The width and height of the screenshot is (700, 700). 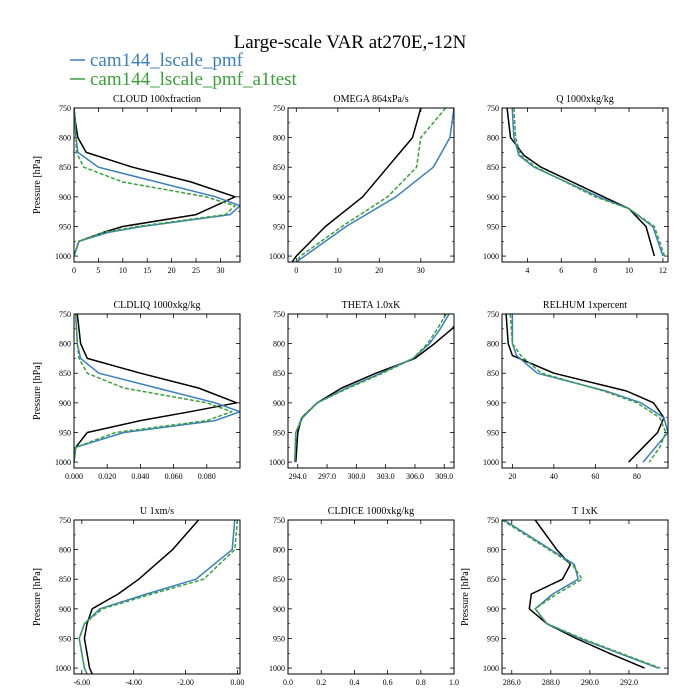 I want to click on panel-1: OMEGA 864xPa/s 750 800 850 900 950 1000 0 10 20 30, so click(x=362, y=184).